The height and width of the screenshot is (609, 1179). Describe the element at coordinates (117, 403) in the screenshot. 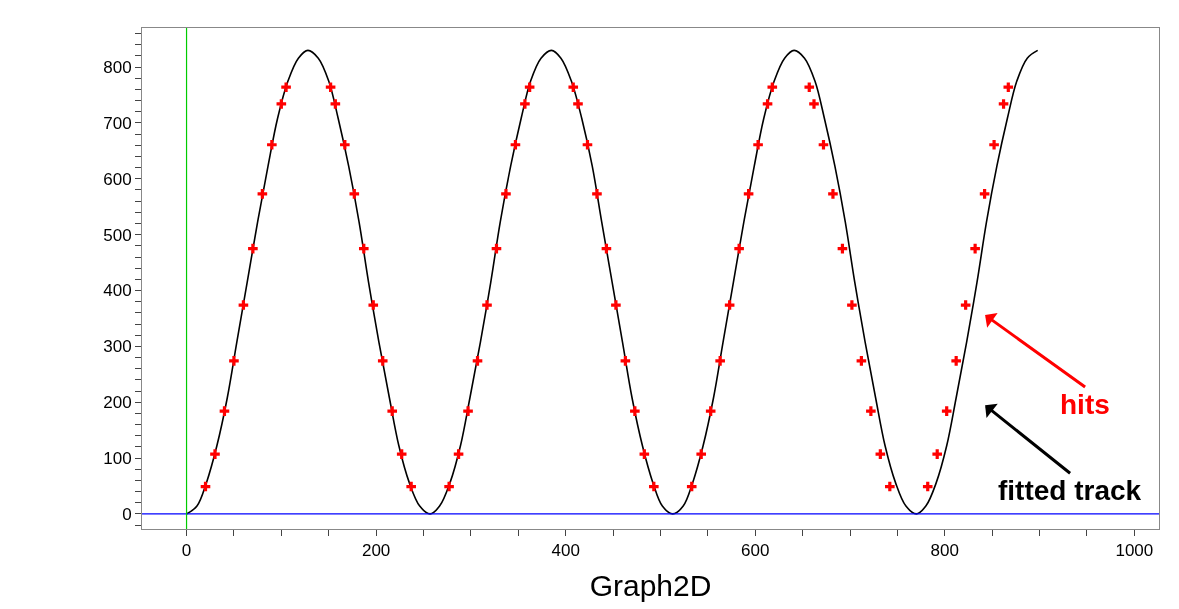

I see `y-tick-label: 200` at that location.